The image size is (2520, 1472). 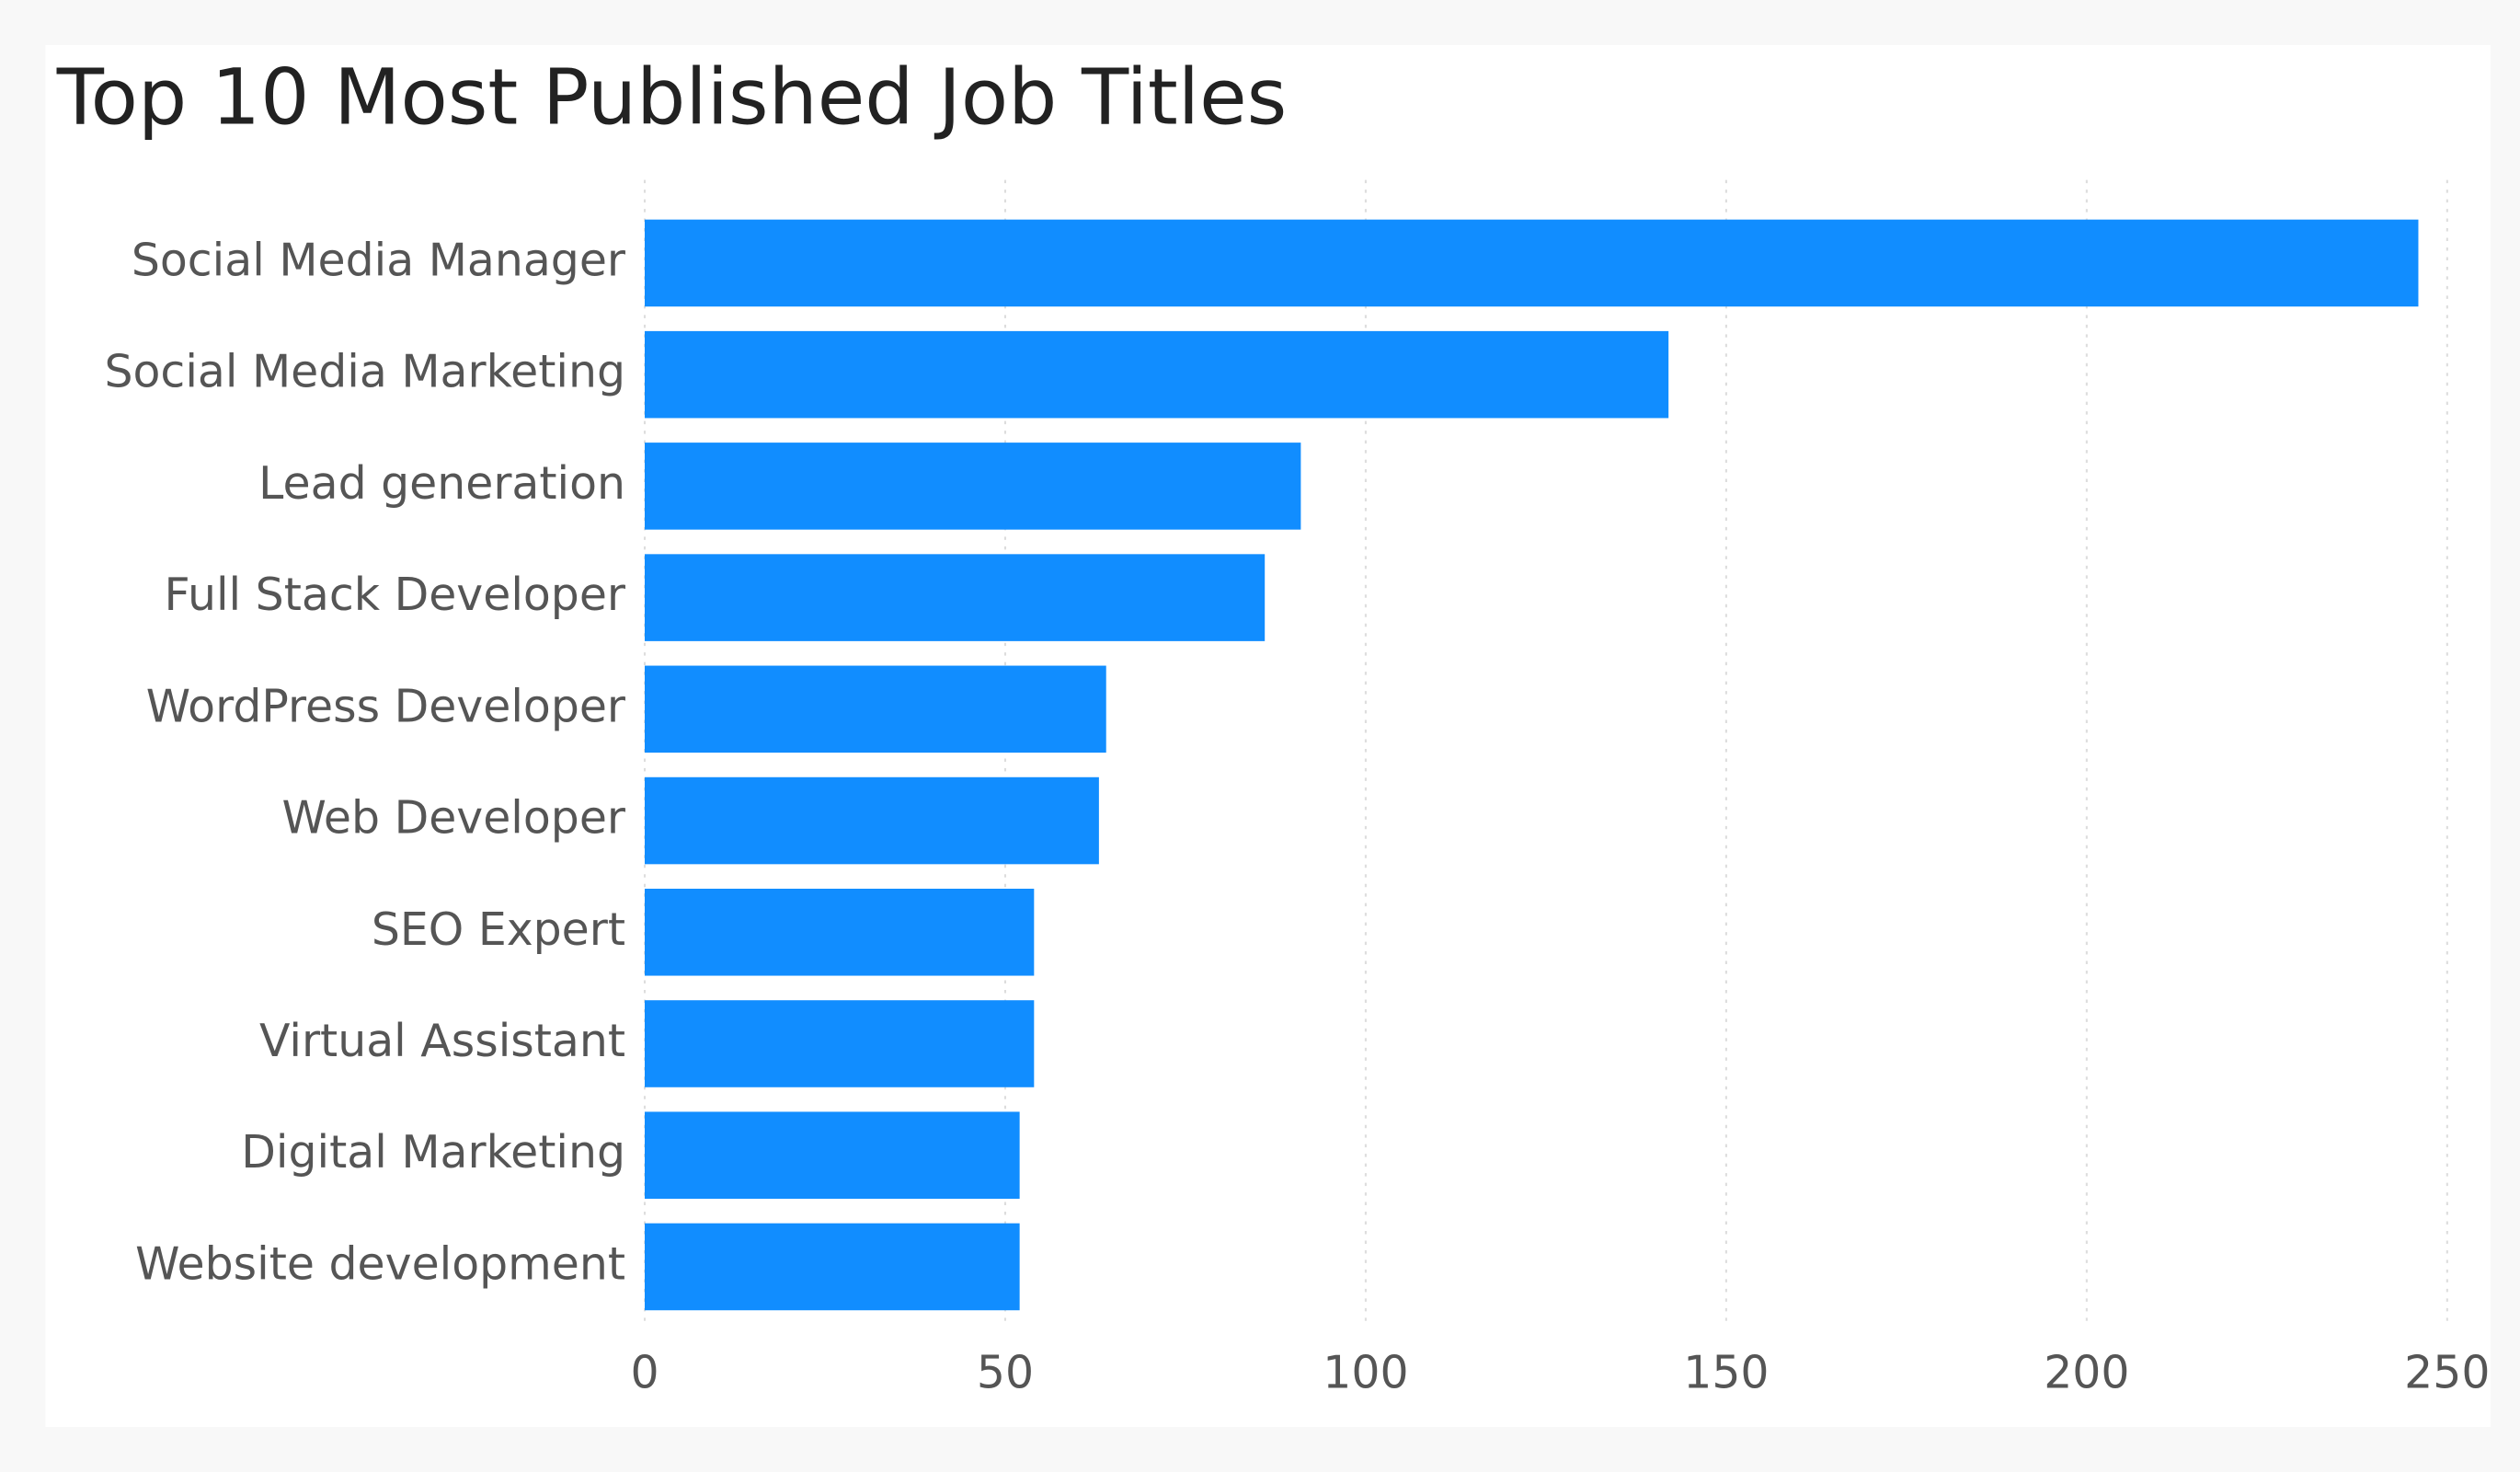 I want to click on y-tick-label: Website development, so click(x=380, y=1263).